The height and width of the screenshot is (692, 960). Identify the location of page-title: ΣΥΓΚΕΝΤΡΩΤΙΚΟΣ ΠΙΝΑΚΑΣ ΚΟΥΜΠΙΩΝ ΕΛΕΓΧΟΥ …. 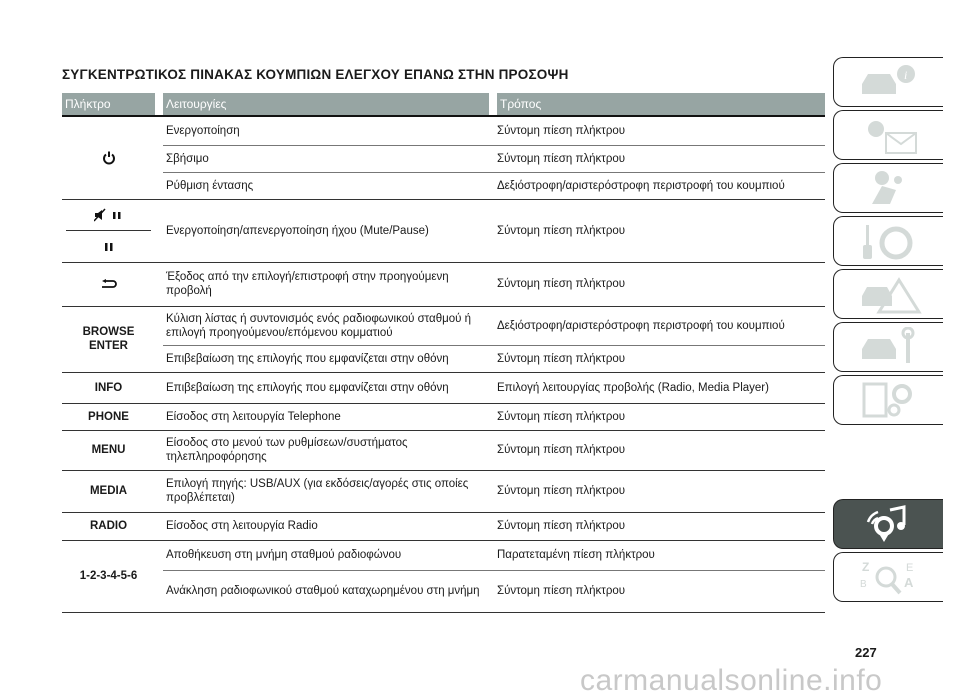
(315, 74).